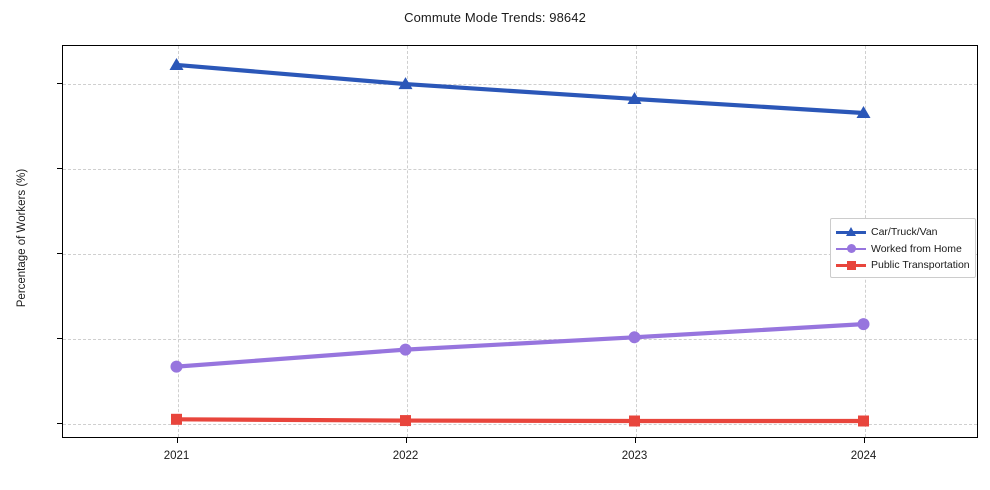 The image size is (990, 490). I want to click on x-tick-label: 2023, so click(634, 456).